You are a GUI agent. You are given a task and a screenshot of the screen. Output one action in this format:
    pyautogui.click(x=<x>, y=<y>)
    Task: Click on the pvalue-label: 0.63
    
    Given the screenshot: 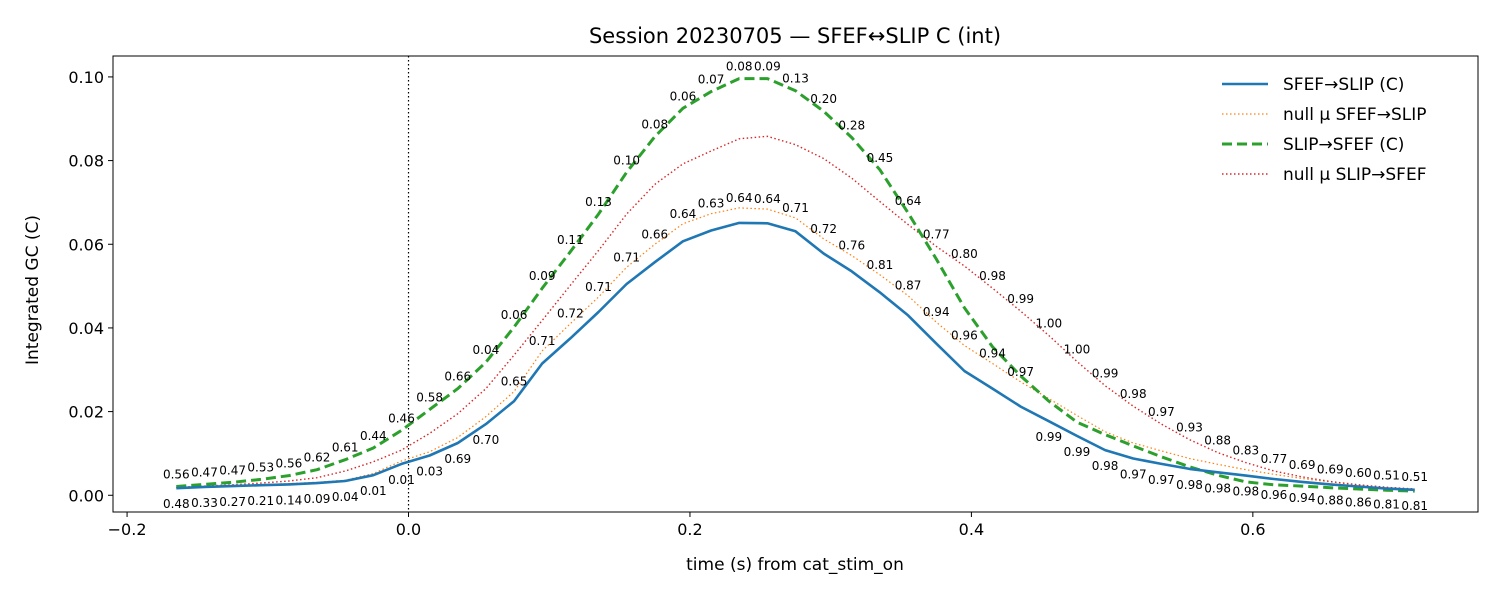 What is the action you would take?
    pyautogui.click(x=711, y=204)
    